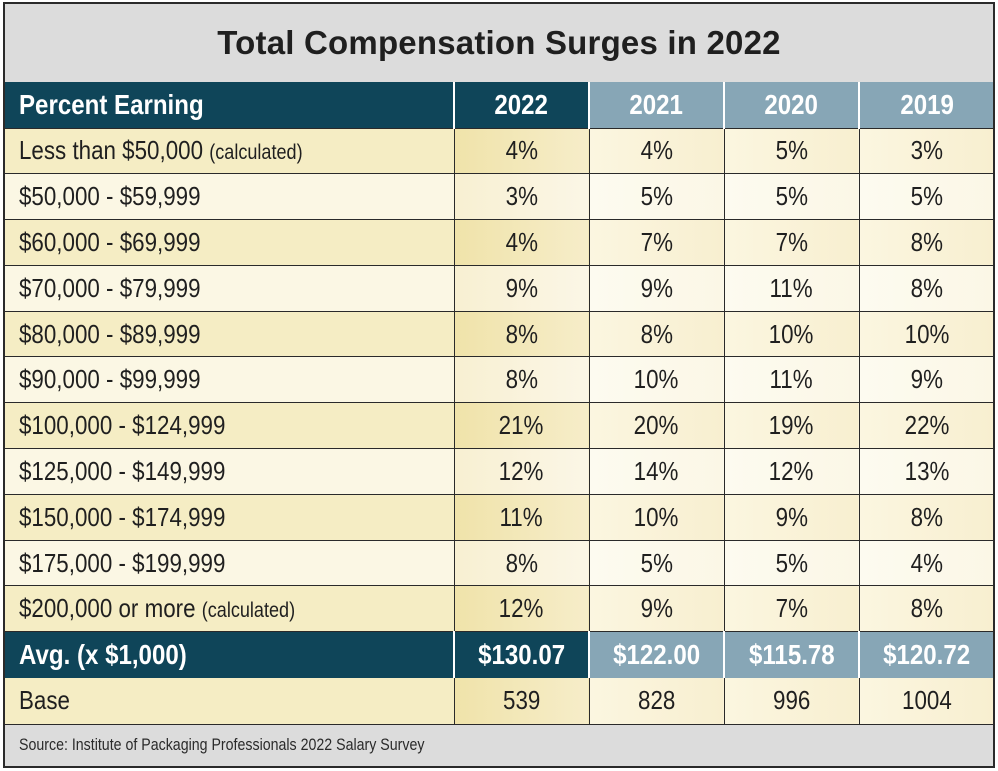 The height and width of the screenshot is (771, 998). What do you see at coordinates (229, 333) in the screenshot?
I see `row-label: $80,000 - $89,999` at bounding box center [229, 333].